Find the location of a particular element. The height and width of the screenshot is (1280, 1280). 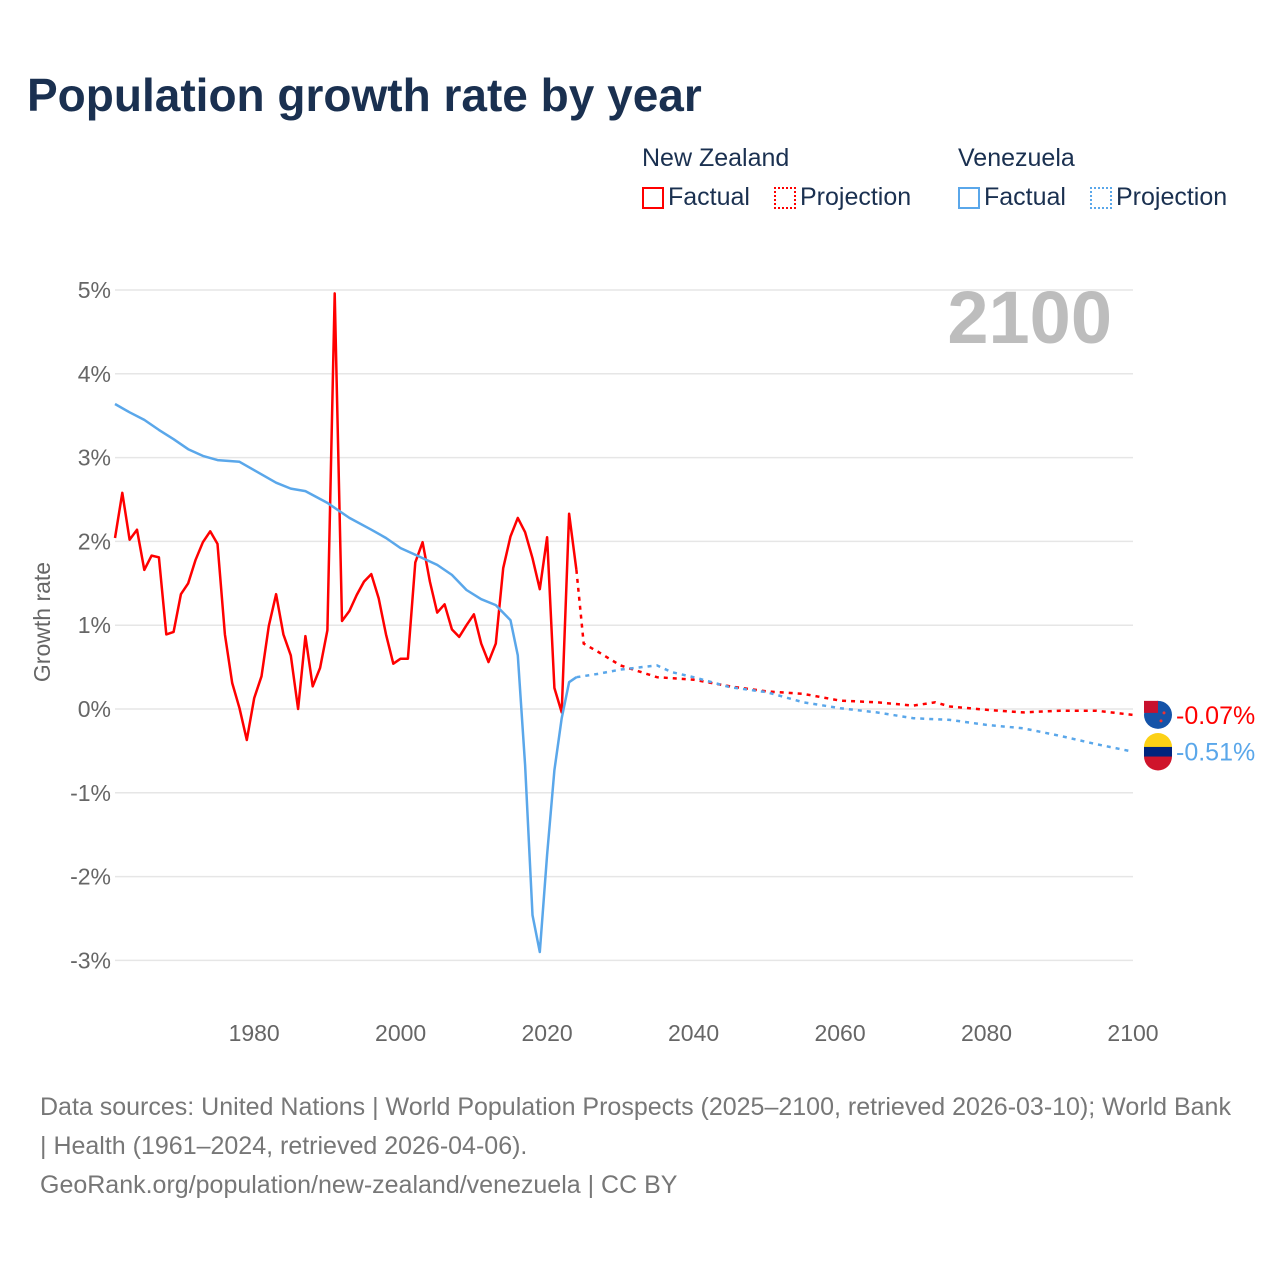

new-zealand-factual-line is located at coordinates (345, 517).